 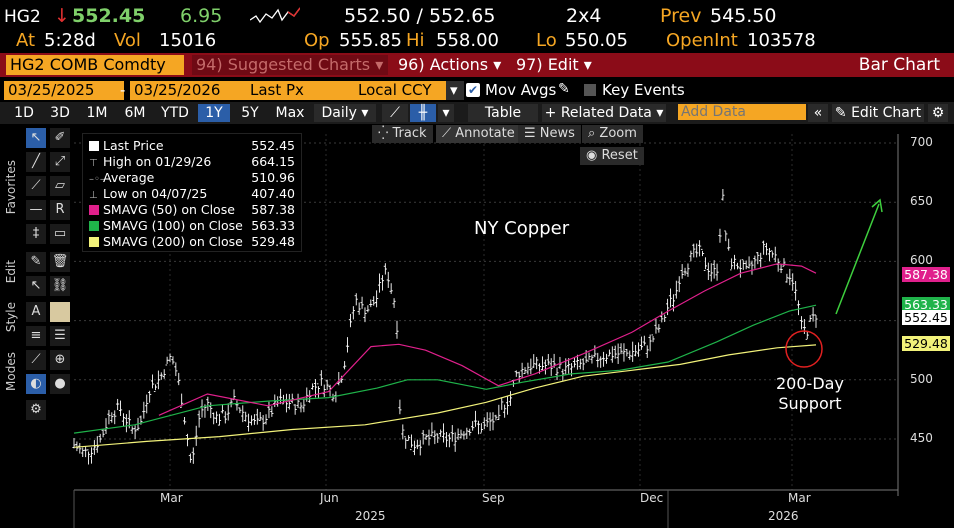 I want to click on gear-icon: ⚙, so click(x=938, y=113).